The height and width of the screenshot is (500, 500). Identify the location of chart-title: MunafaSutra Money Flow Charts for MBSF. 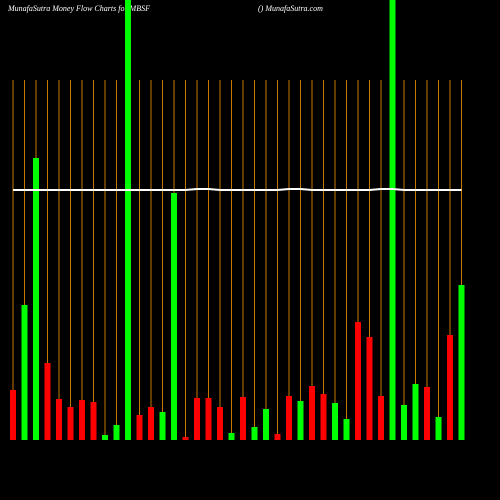
(78, 8).